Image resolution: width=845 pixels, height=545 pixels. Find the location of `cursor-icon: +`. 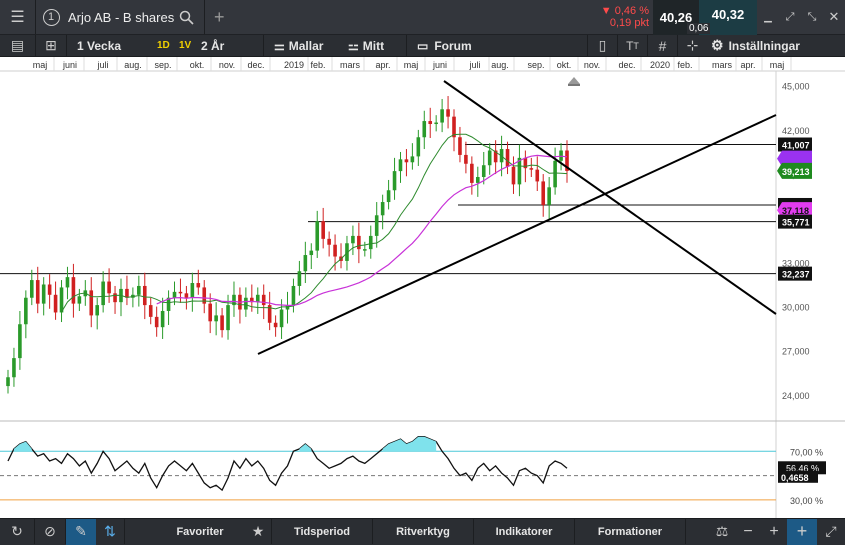

cursor-icon: + is located at coordinates (802, 531).